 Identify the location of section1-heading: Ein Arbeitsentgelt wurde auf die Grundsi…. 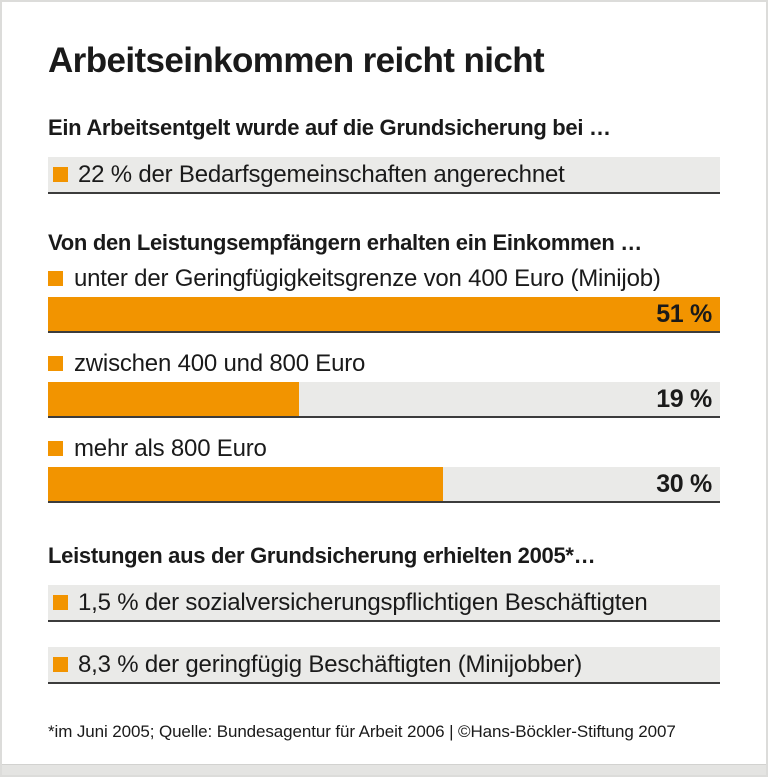
(329, 127).